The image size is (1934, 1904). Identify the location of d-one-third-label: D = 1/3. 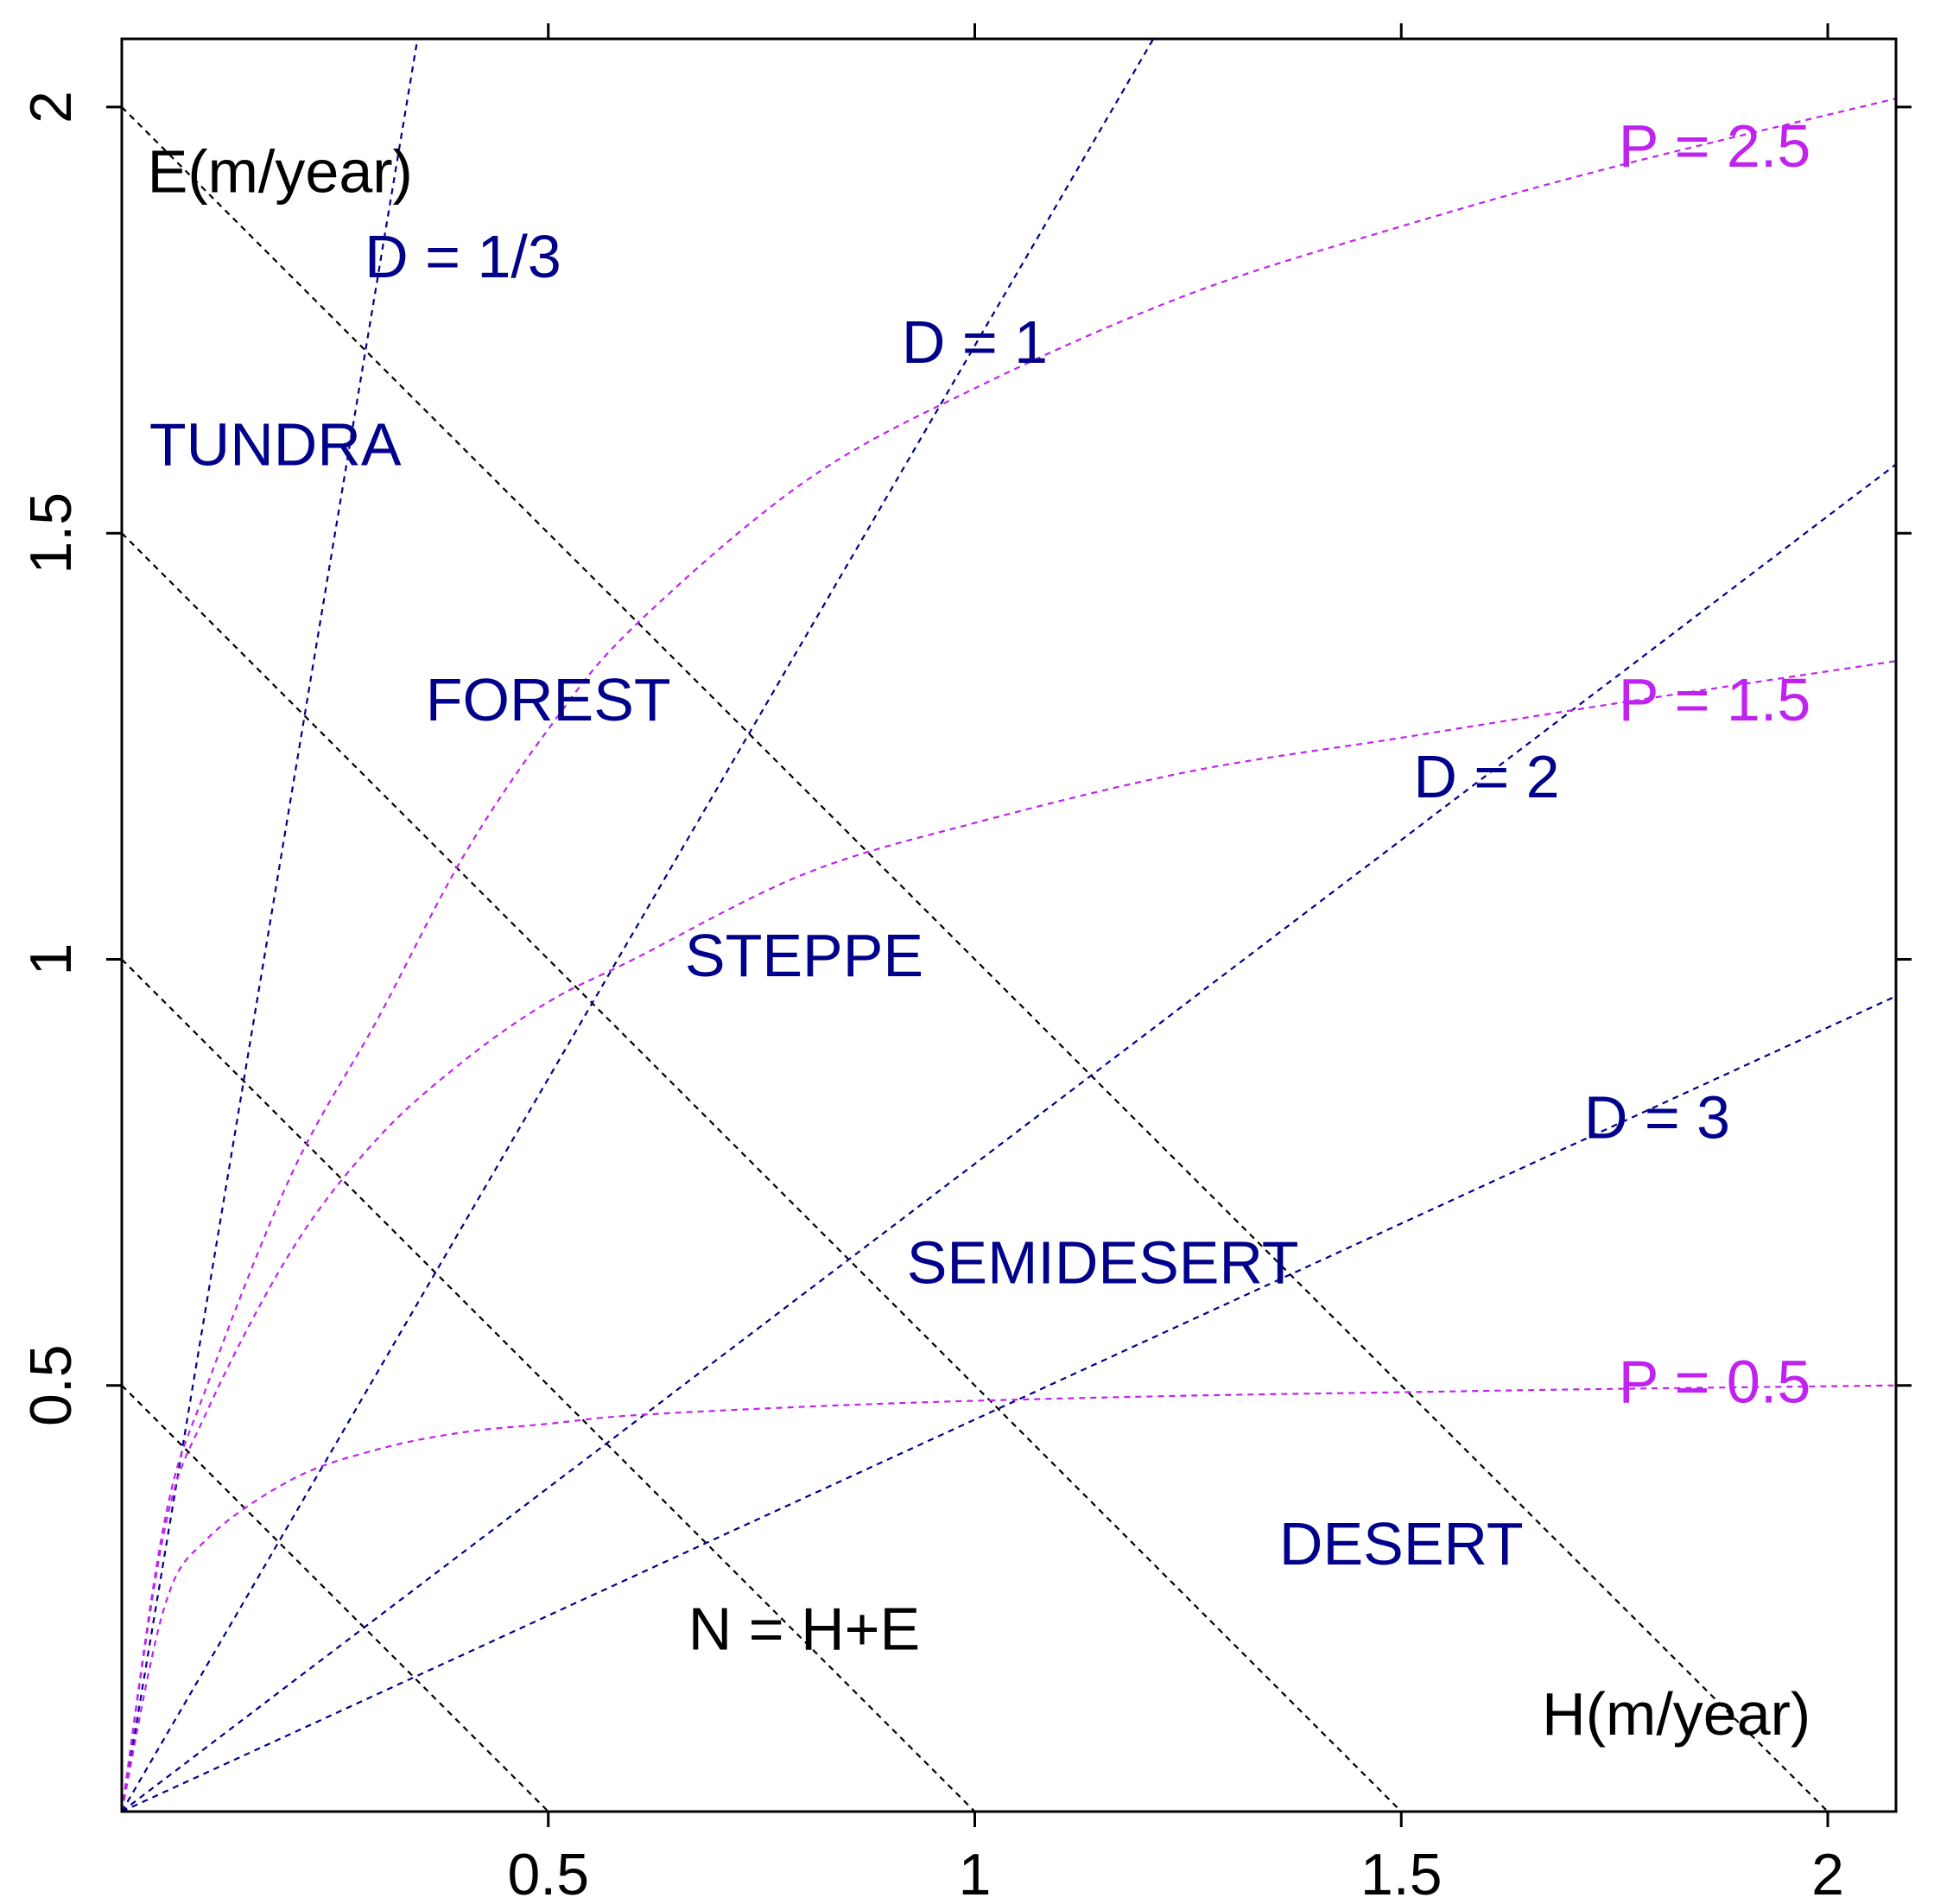
(463, 256).